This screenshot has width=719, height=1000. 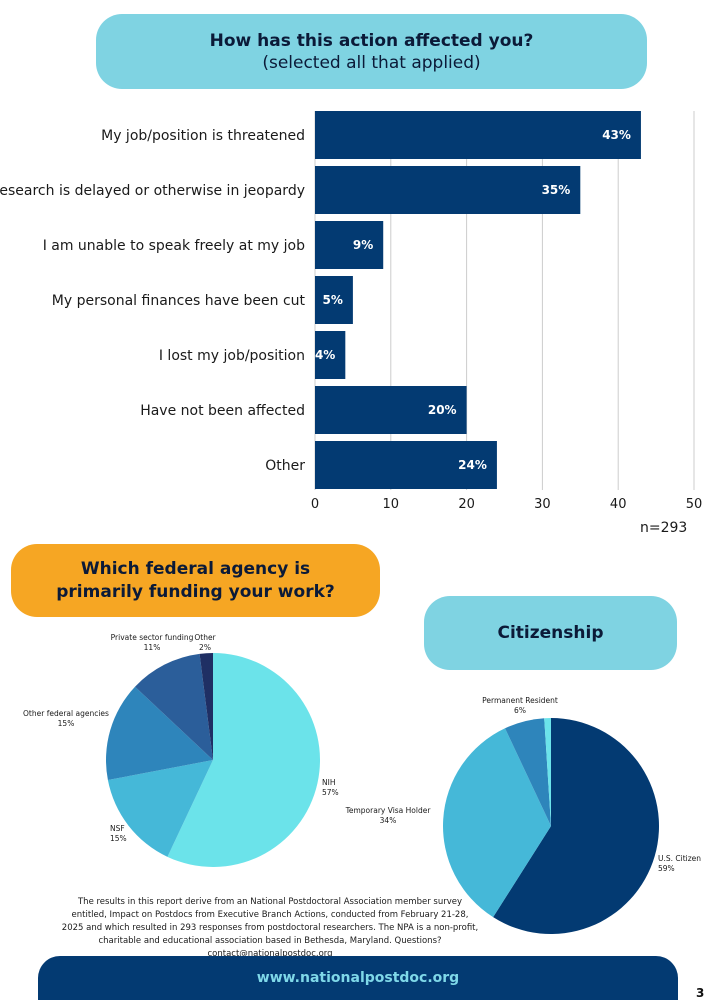 I want to click on x-tick-label-0: 0, so click(x=315, y=504).